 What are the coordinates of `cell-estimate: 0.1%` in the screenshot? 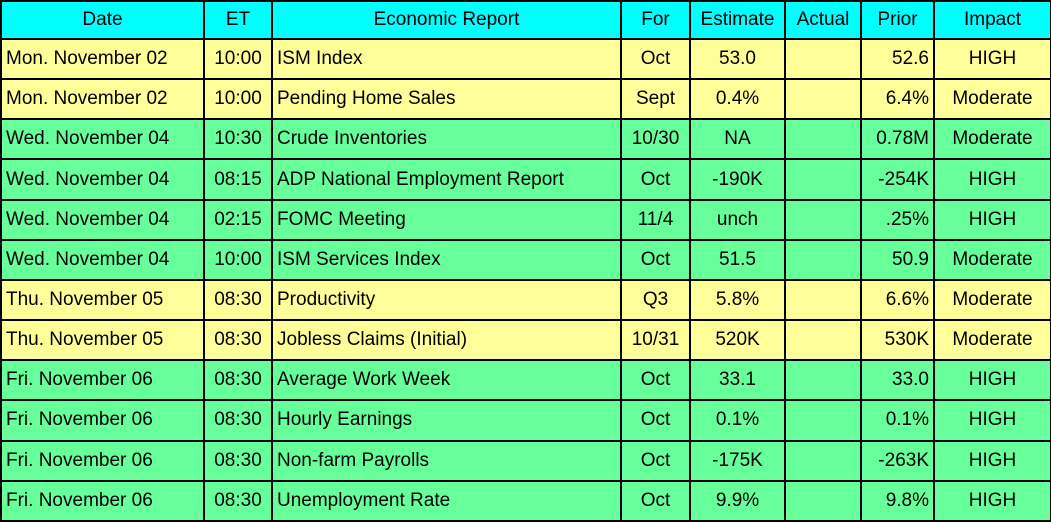 It's located at (737, 420).